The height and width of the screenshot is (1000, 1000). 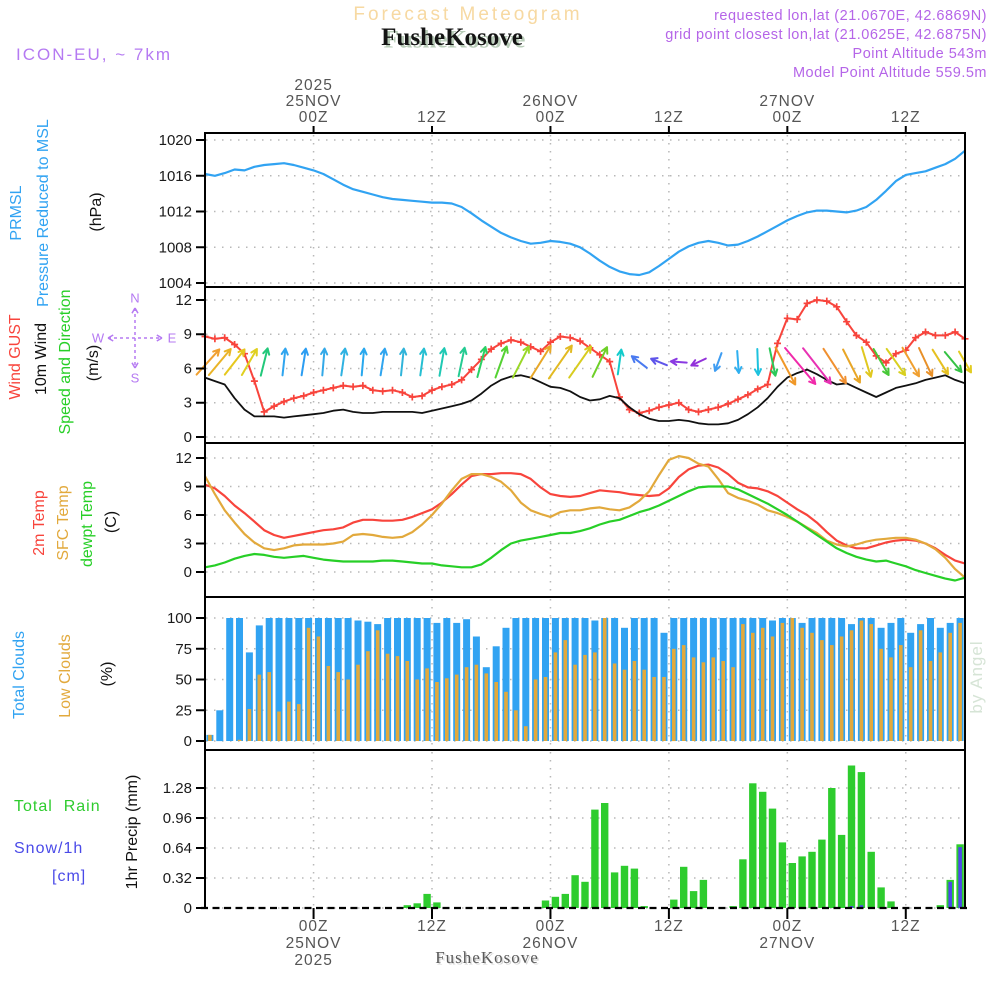 I want to click on low-clouds-label: Low Clouds, so click(x=65, y=676).